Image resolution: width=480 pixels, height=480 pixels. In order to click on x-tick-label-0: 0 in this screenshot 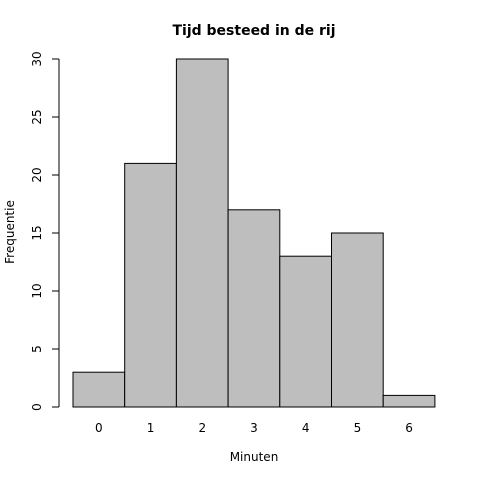, I will do `click(99, 428)`.